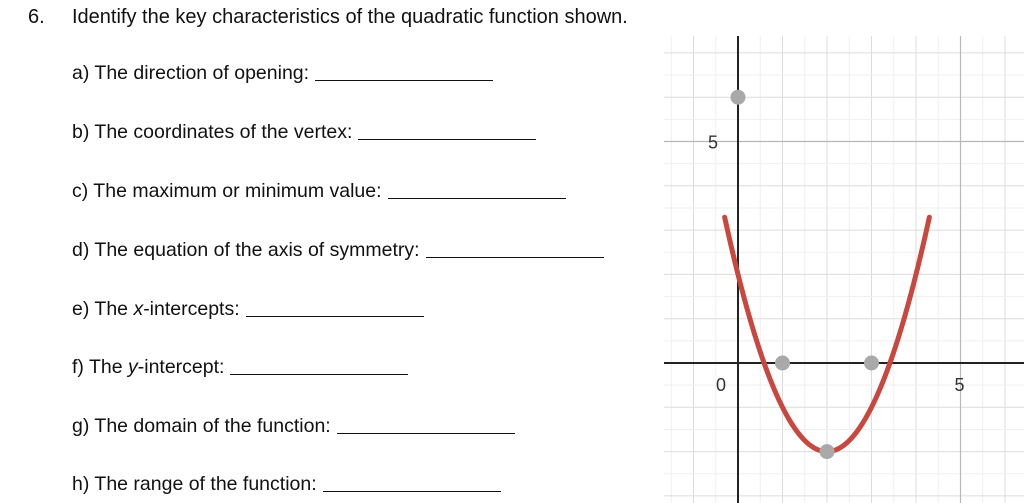  I want to click on x-tick-label-0: 0, so click(721, 385).